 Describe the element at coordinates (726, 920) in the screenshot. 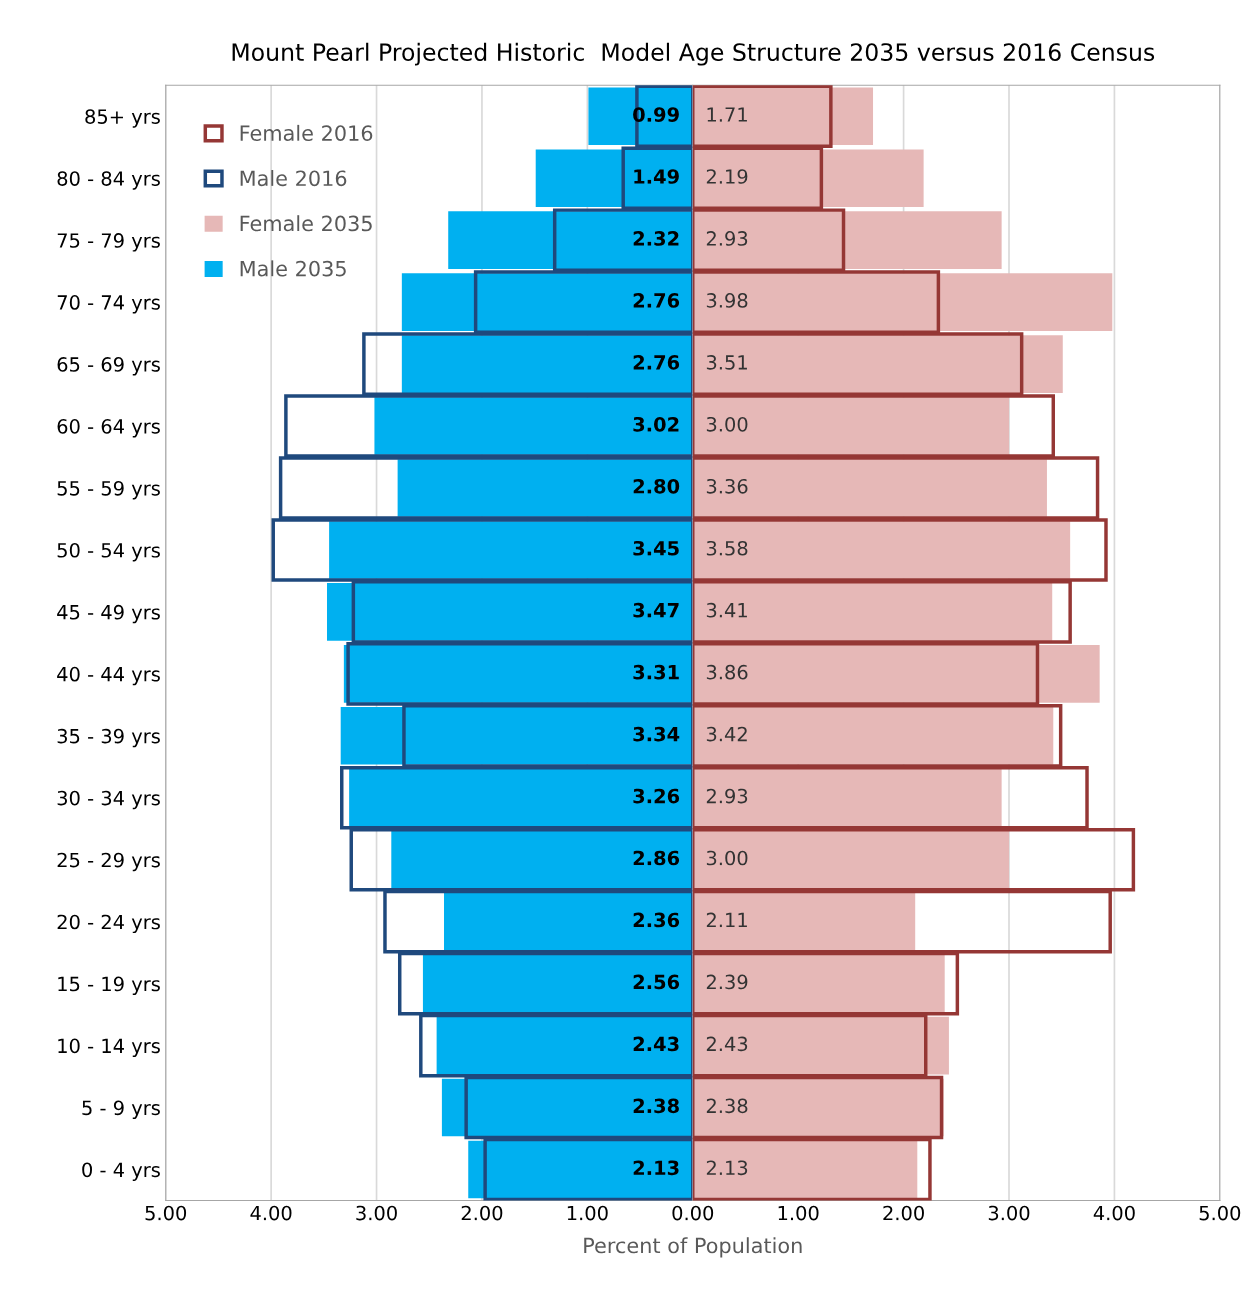

I see `data-label: 2.11` at that location.